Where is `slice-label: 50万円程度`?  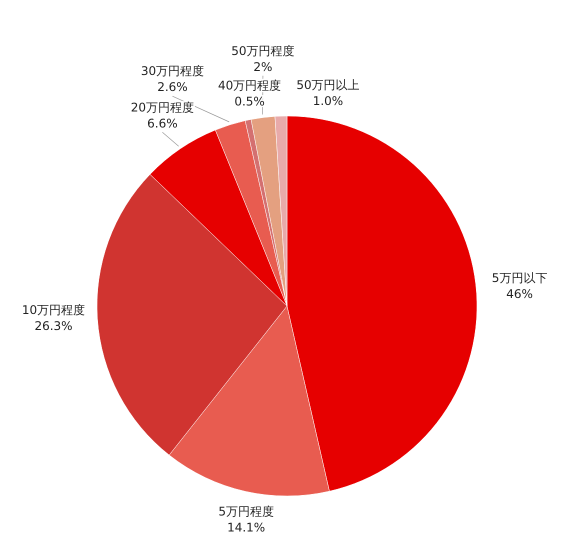 slice-label: 50万円程度 is located at coordinates (263, 51).